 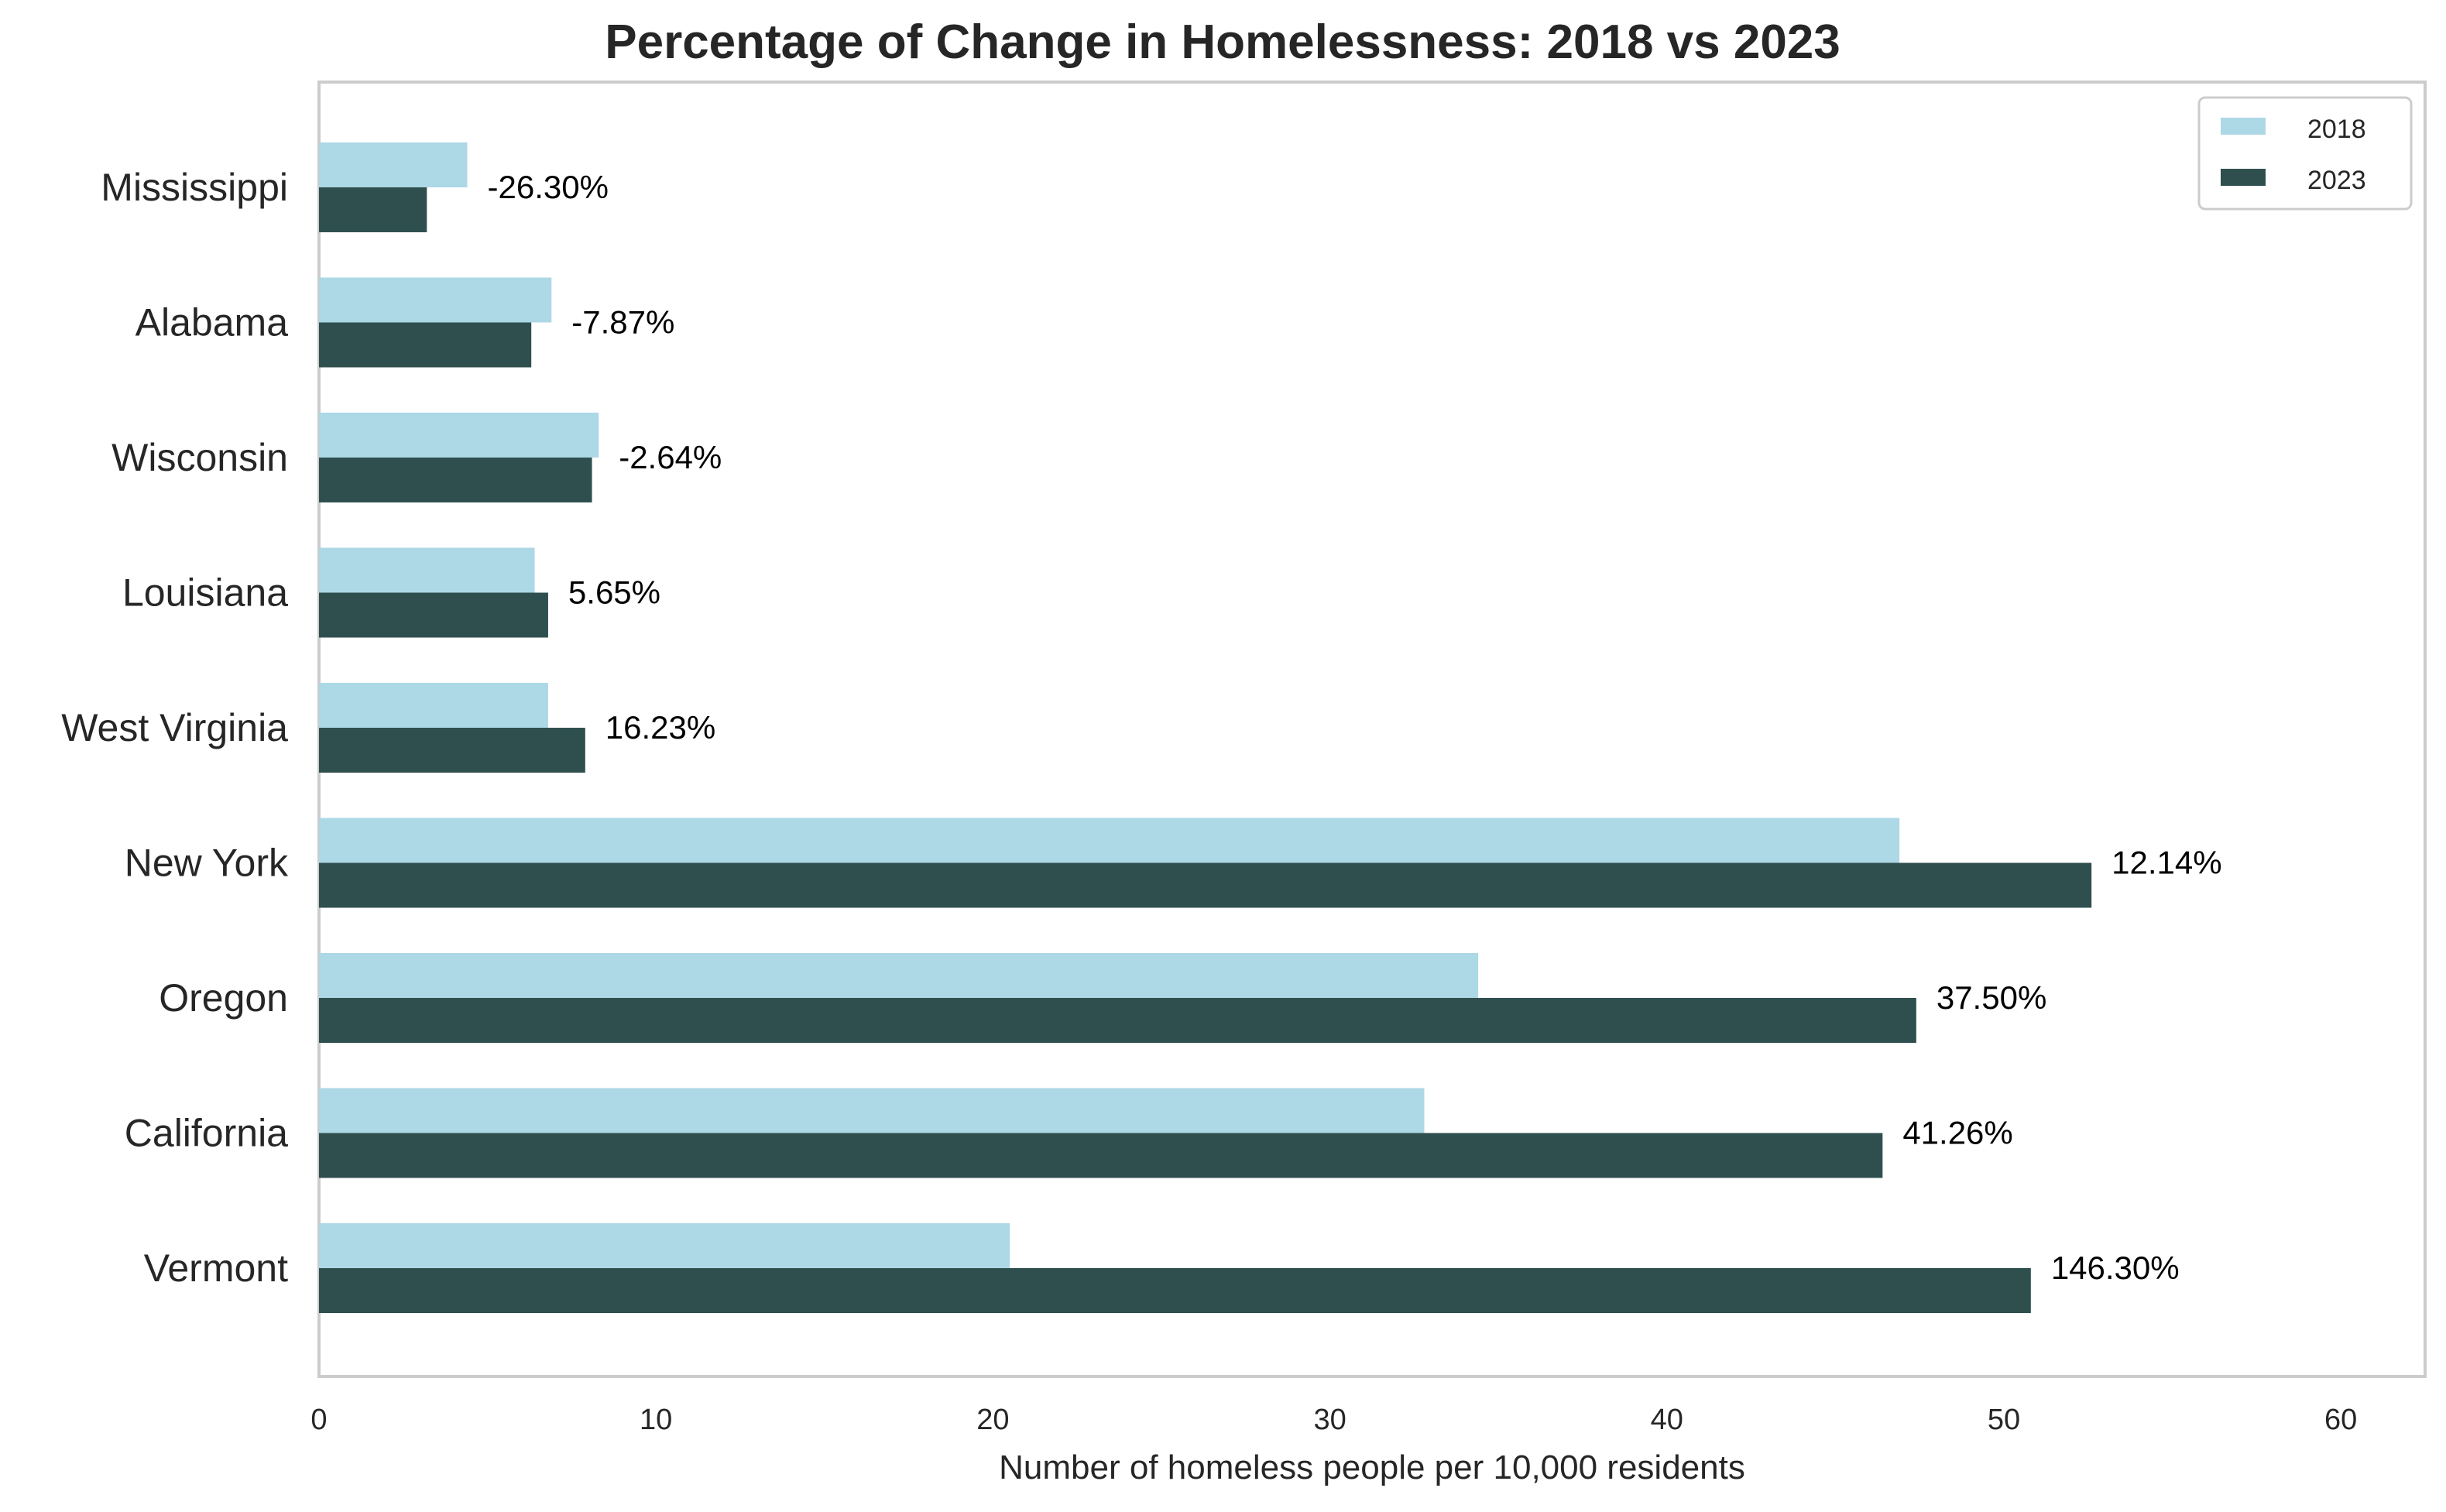 I want to click on y-tick-label-west-virginia: West Virginia, so click(x=174, y=727).